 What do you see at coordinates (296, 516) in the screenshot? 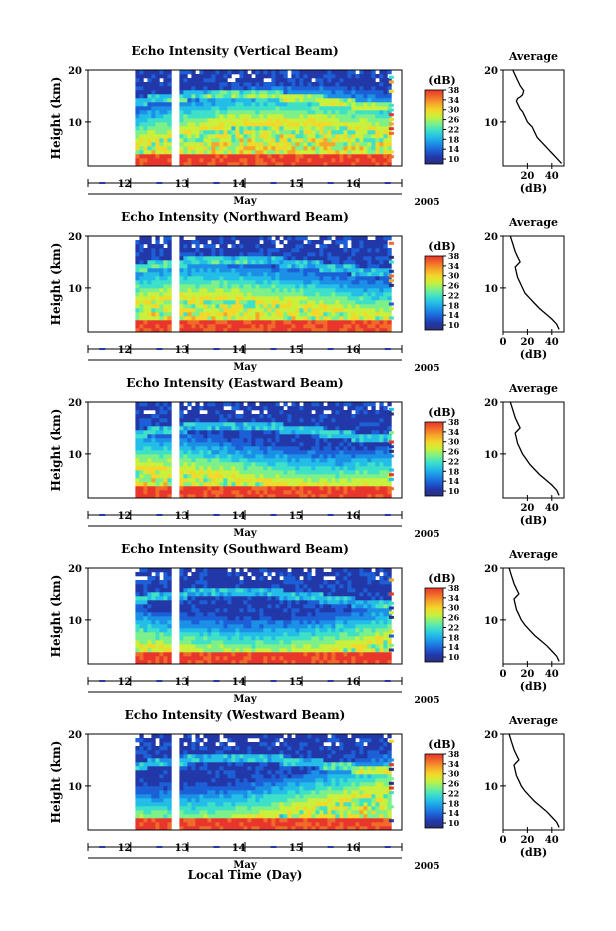
I see `x-tick-label: 15` at bounding box center [296, 516].